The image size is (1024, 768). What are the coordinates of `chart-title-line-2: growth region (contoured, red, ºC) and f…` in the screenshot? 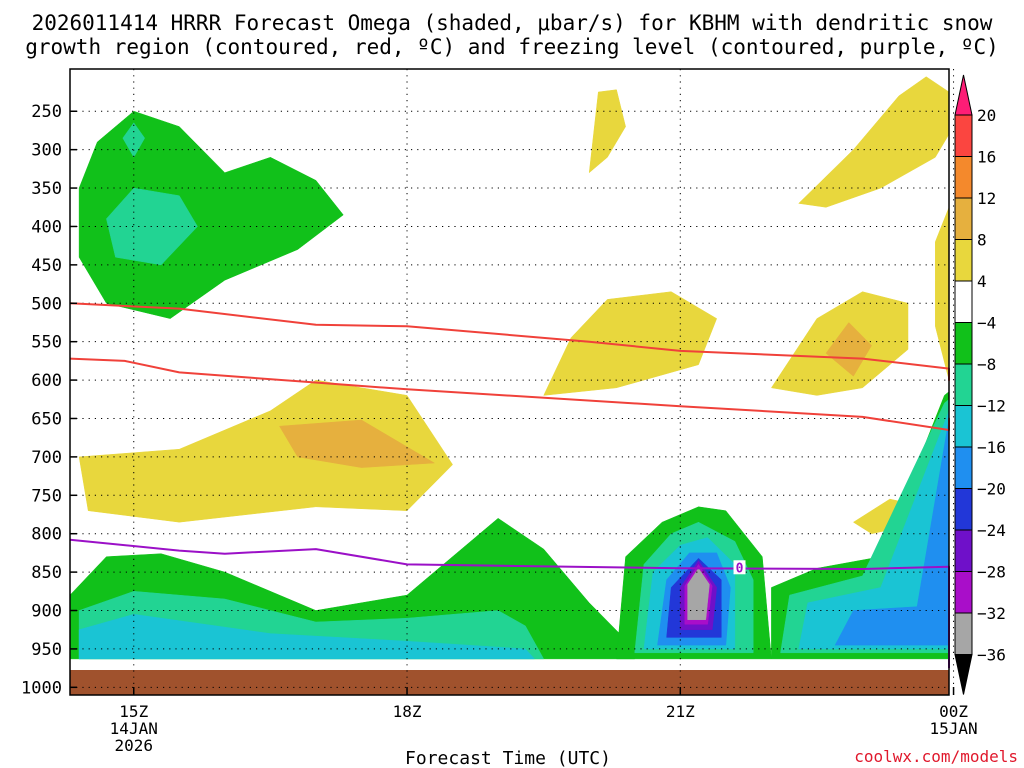 It's located at (512, 47).